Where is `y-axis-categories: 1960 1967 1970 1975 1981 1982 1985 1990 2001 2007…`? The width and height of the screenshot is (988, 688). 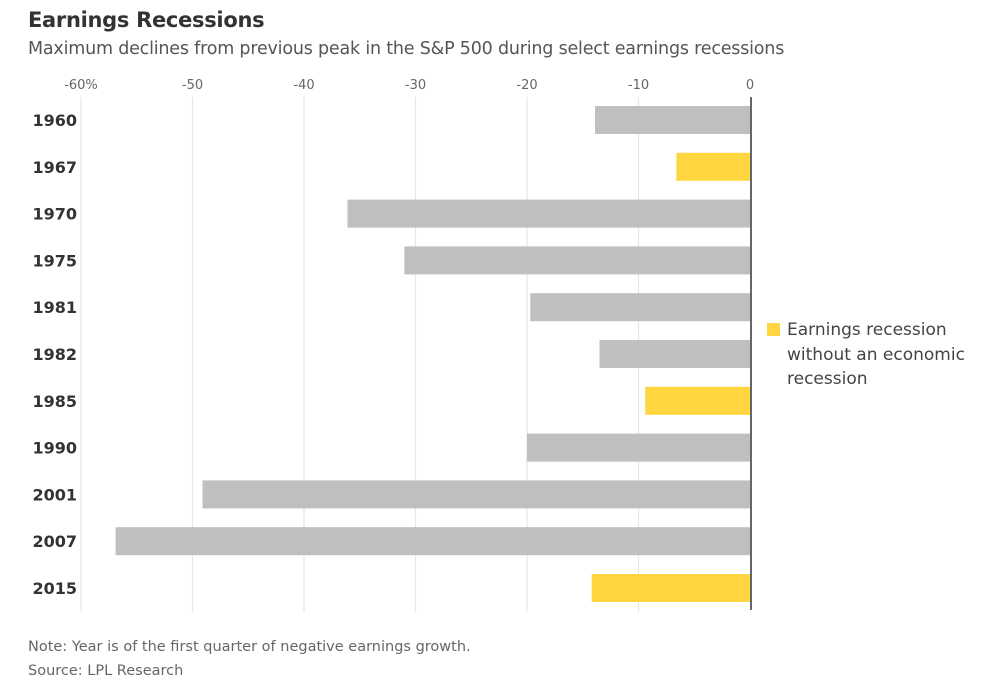
y-axis-categories: 1960 1967 1970 1975 1981 1982 1985 1990 2001 2007… is located at coordinates (54, 354).